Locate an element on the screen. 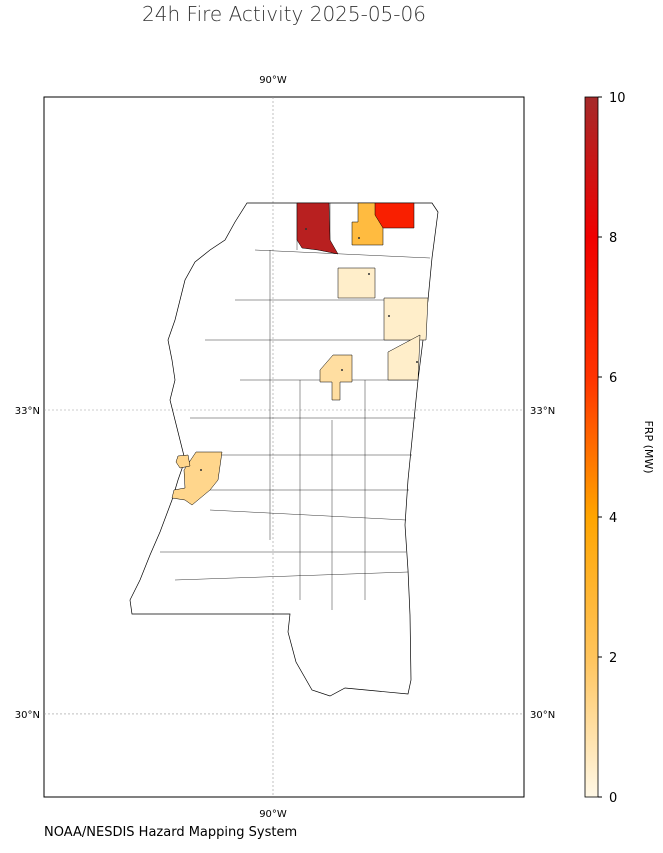 Image resolution: width=663 pixels, height=853 pixels. colorbar is located at coordinates (591, 447).